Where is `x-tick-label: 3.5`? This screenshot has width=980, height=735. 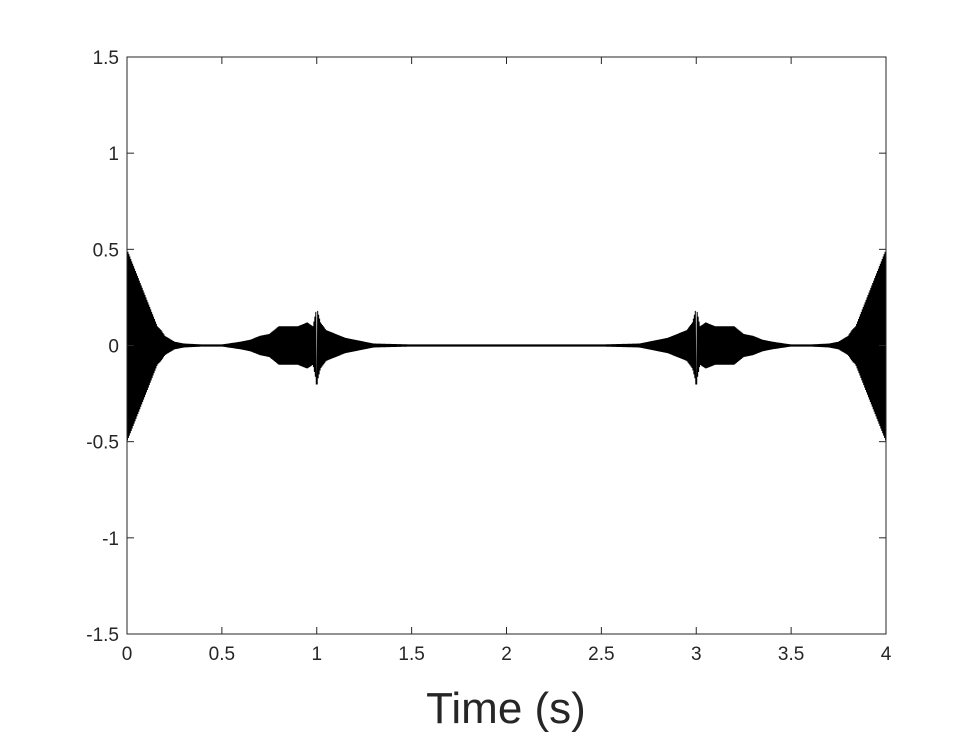
x-tick-label: 3.5 is located at coordinates (791, 654).